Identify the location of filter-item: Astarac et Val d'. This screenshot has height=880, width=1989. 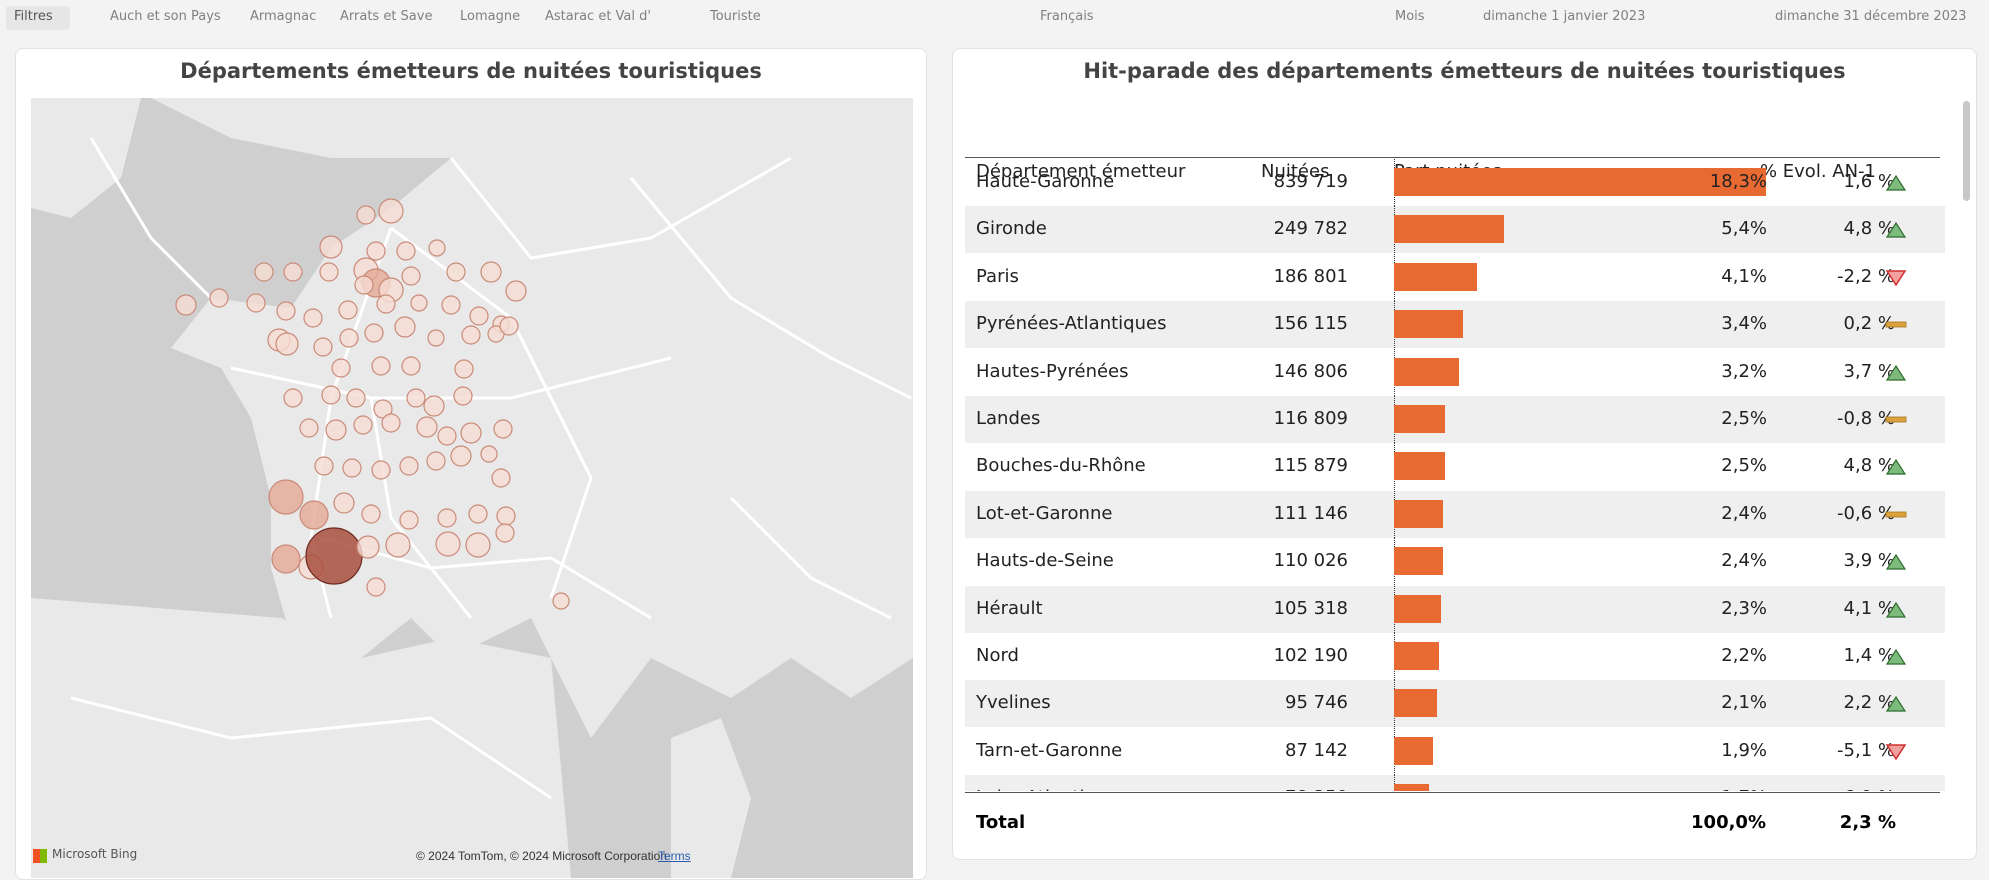
(598, 16).